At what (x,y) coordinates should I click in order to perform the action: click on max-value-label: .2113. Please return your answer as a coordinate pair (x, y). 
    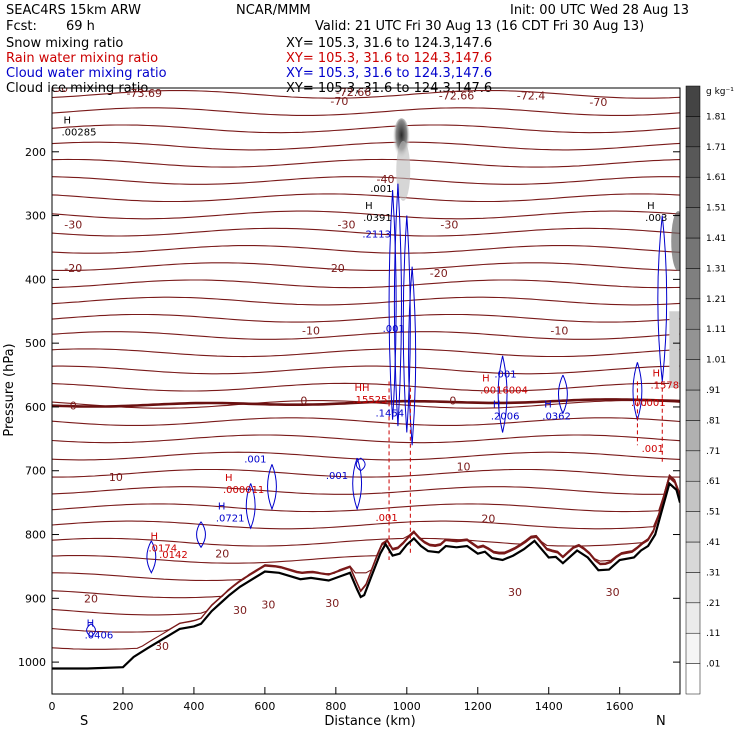
    Looking at the image, I should click on (376, 235).